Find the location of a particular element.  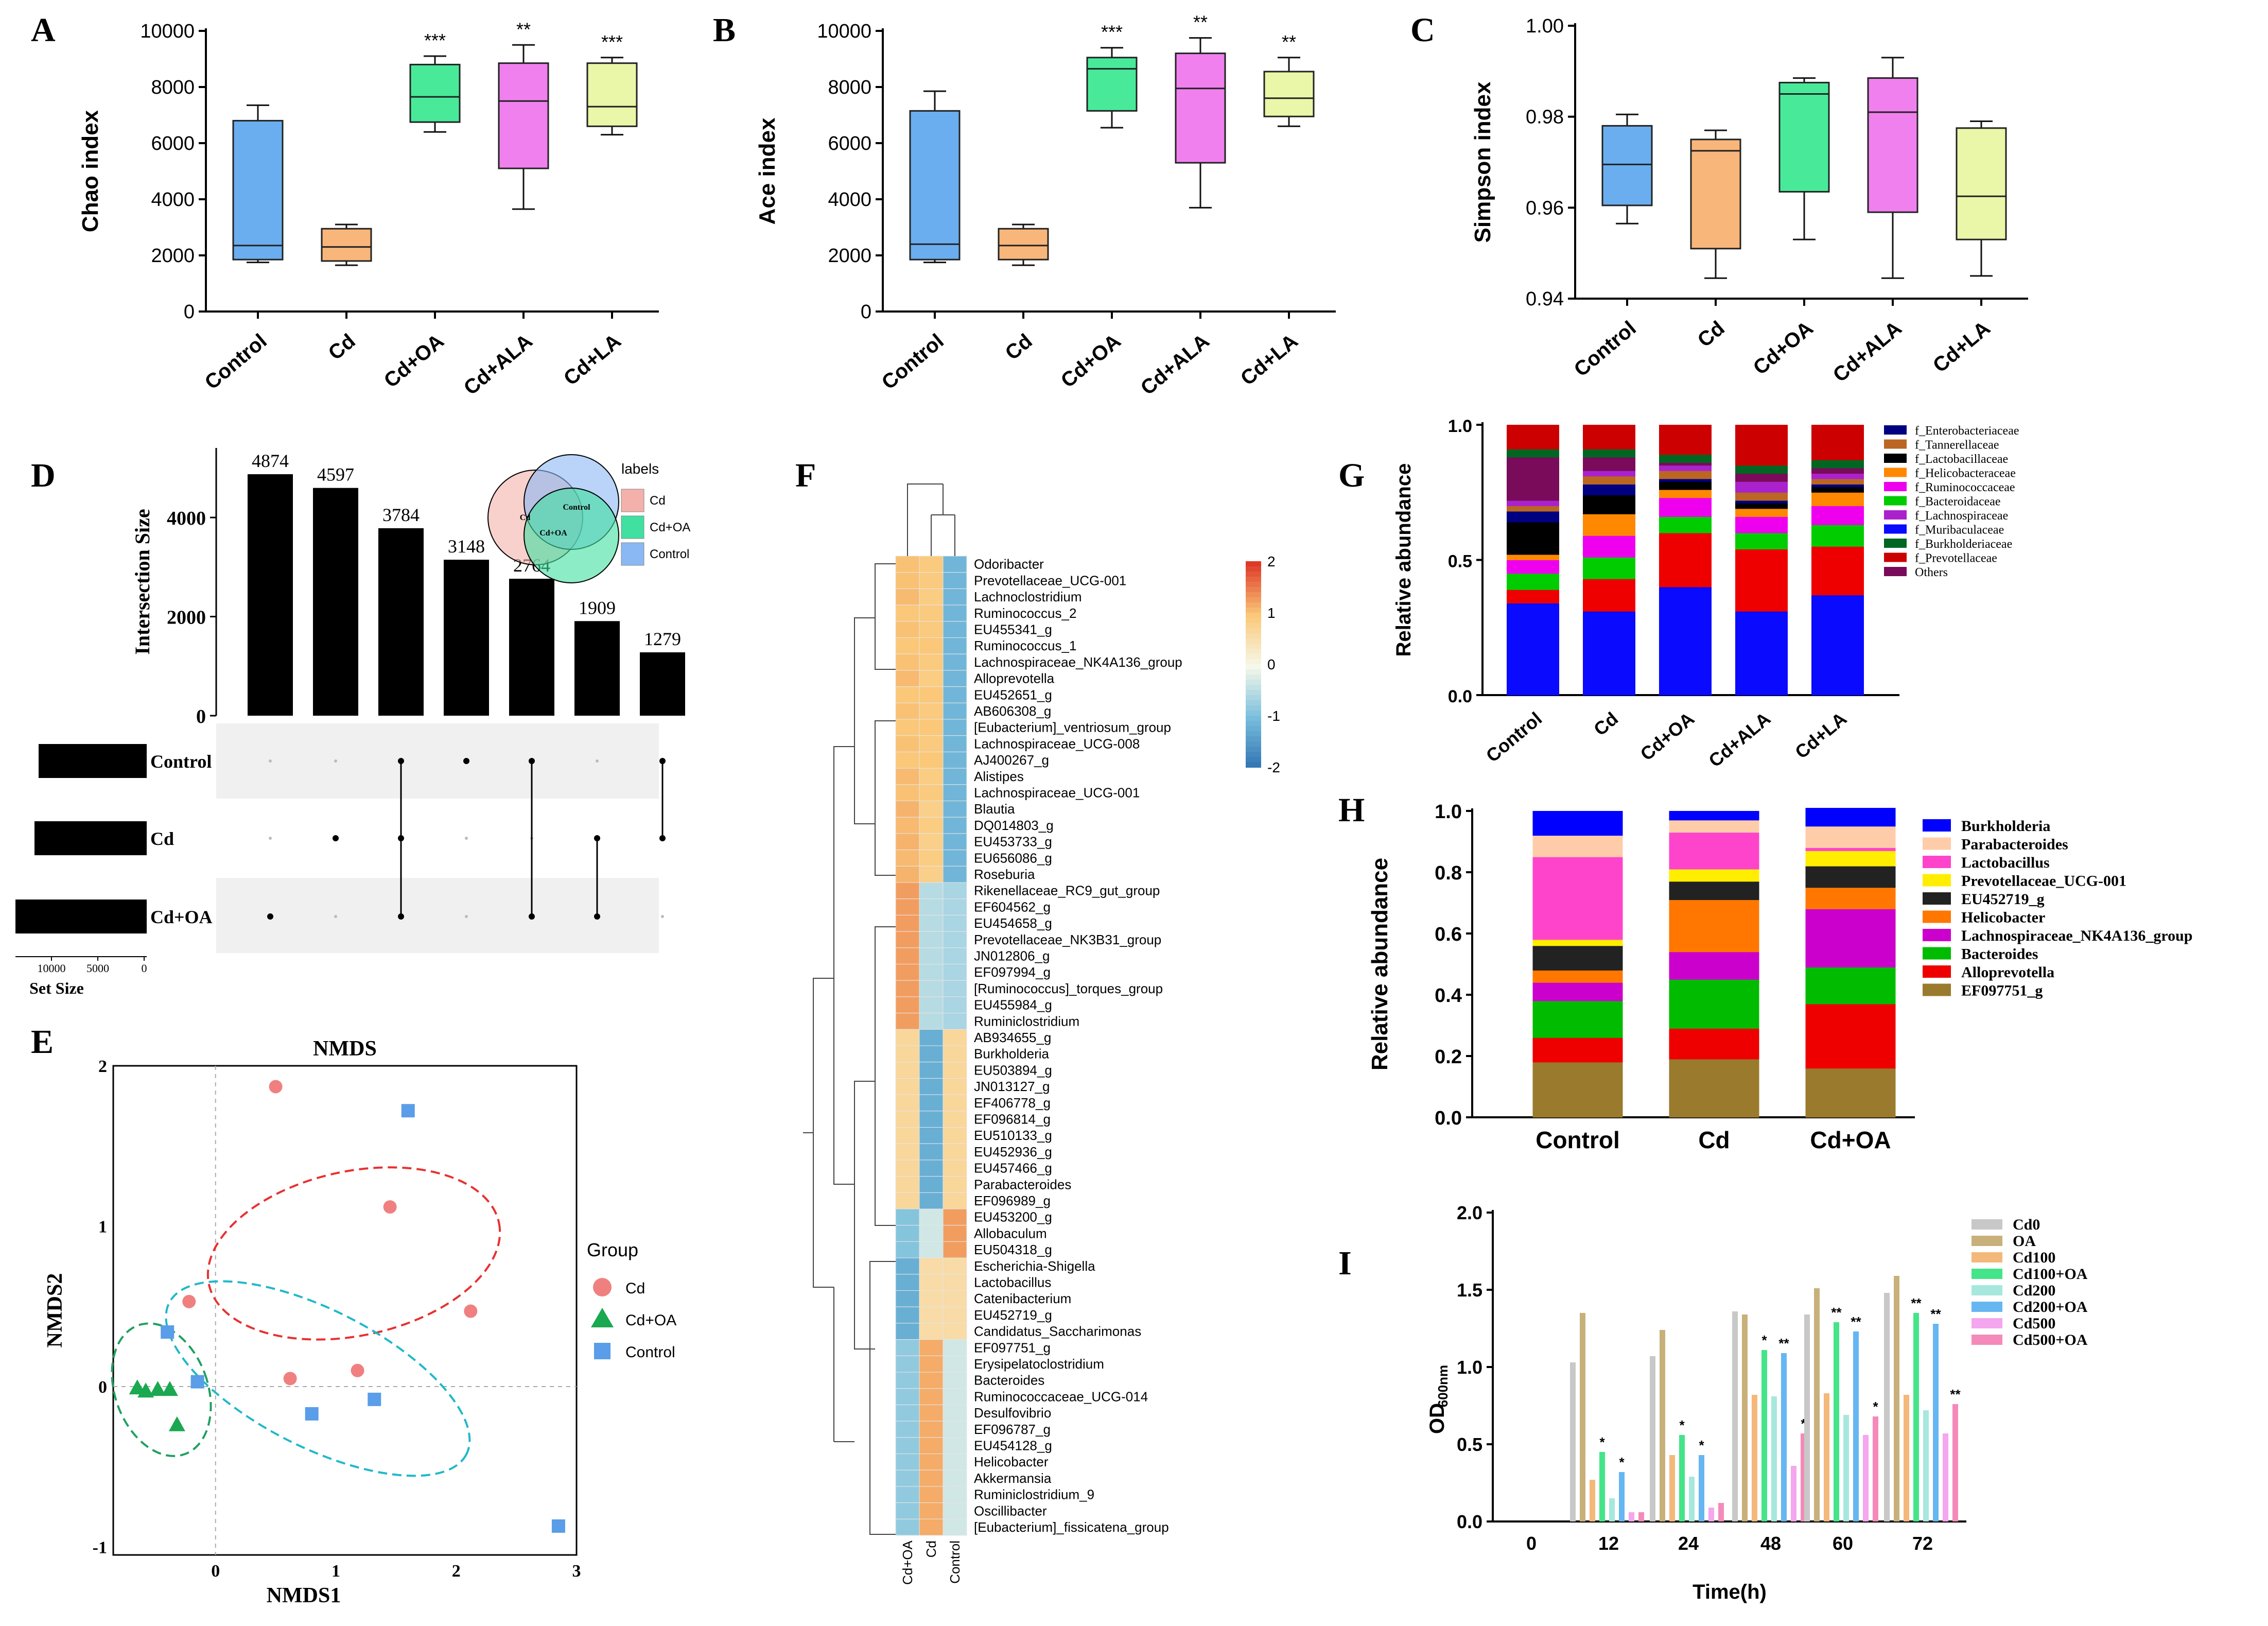

segment-Lachnospiraceae_NK4A136_group is located at coordinates (1714, 966).